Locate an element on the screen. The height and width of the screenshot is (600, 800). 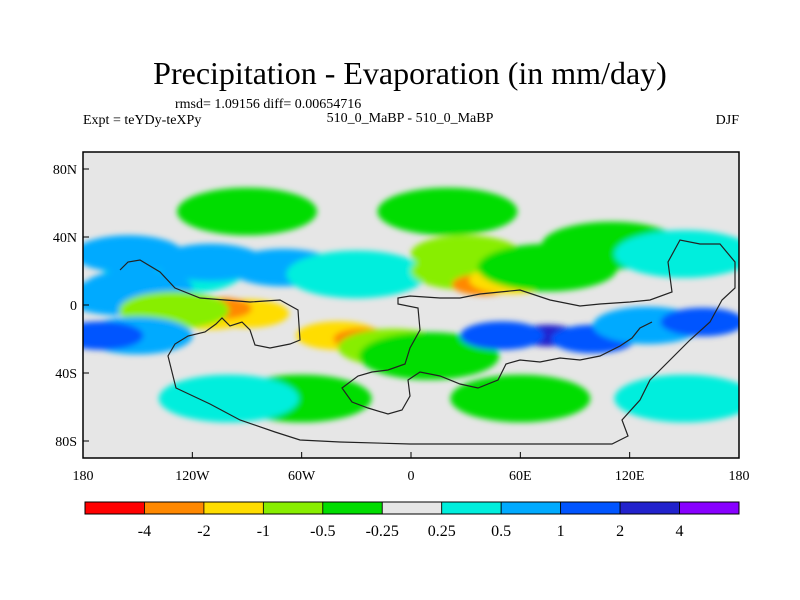
x-tick-label-5: 120E is located at coordinates (630, 476).